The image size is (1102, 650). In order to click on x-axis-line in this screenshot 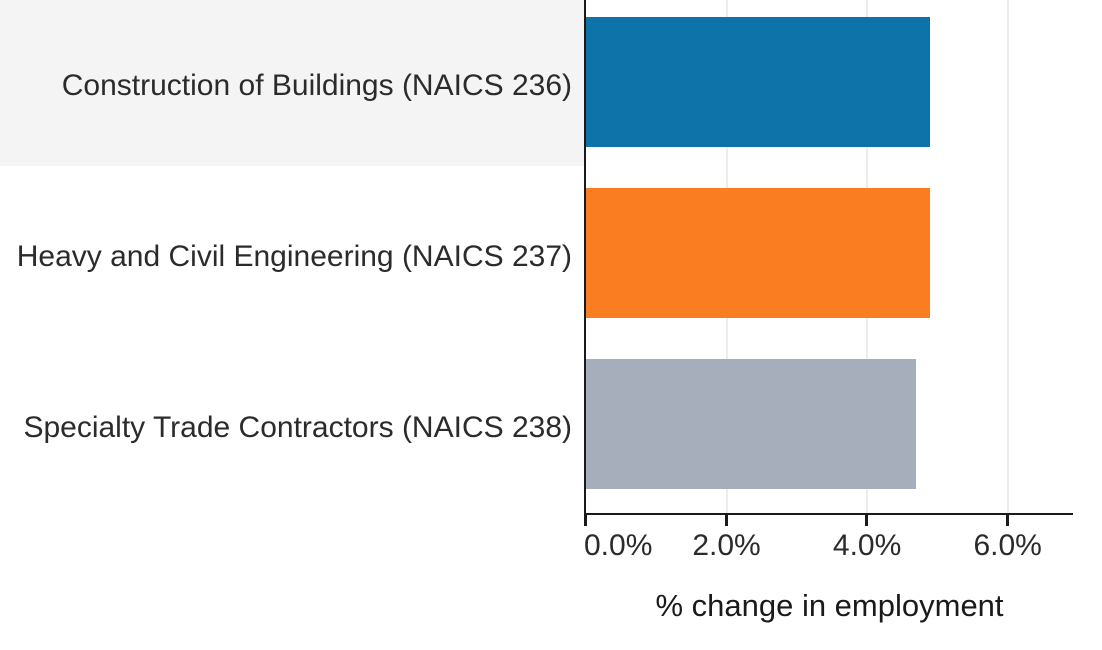, I will do `click(828, 514)`.